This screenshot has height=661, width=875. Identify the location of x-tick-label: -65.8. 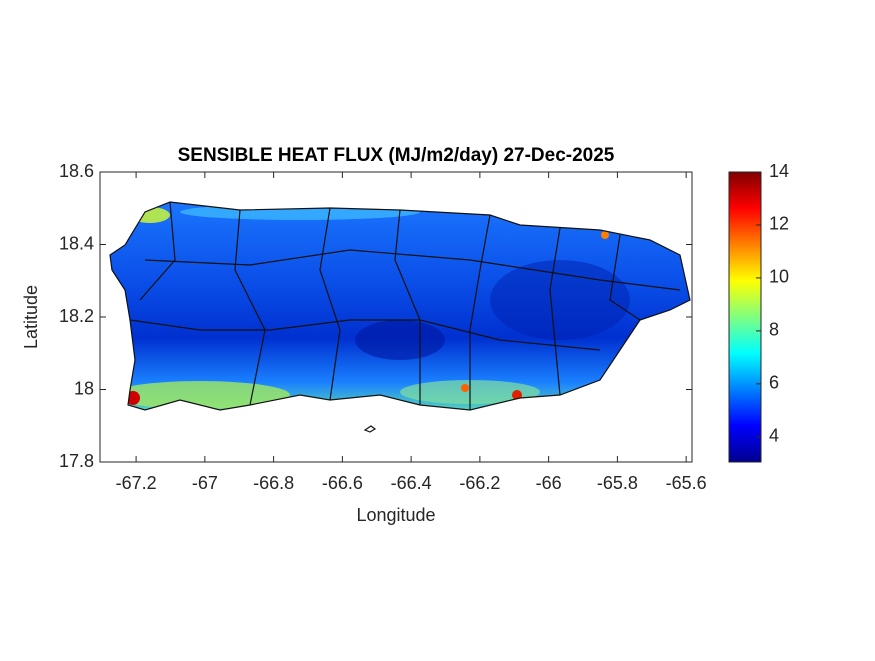
(617, 483).